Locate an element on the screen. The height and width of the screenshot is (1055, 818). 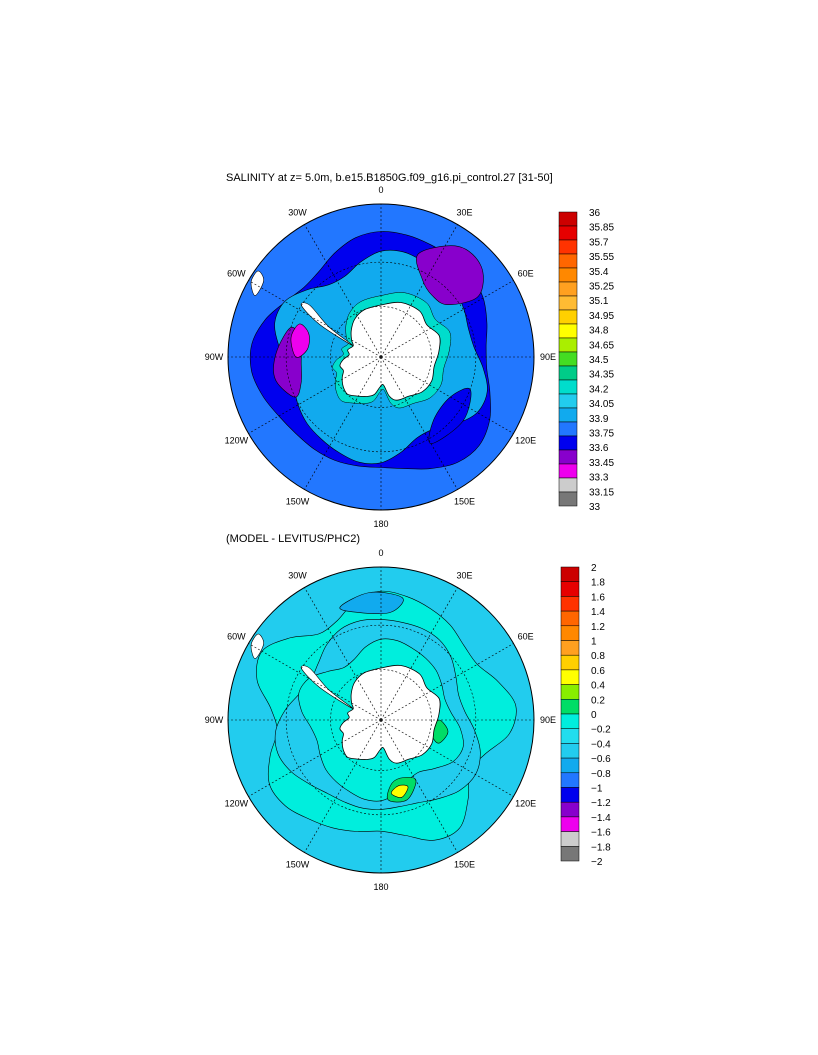
colorbar-label: 33.3 is located at coordinates (599, 478).